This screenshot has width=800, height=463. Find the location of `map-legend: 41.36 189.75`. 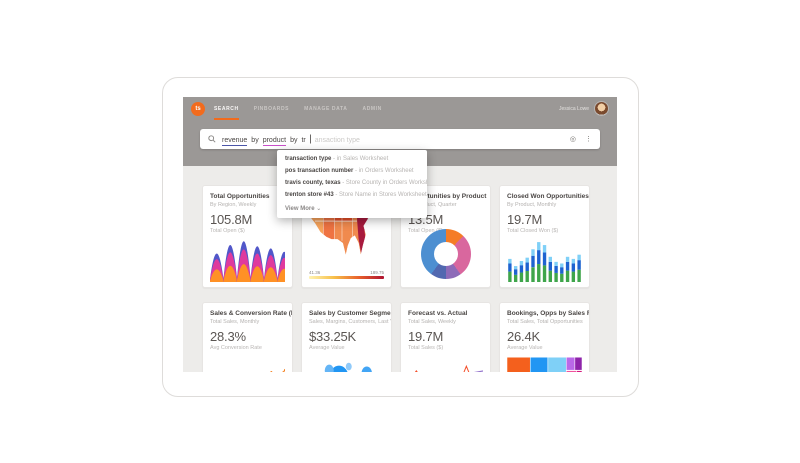

map-legend: 41.36 189.75 is located at coordinates (346, 274).